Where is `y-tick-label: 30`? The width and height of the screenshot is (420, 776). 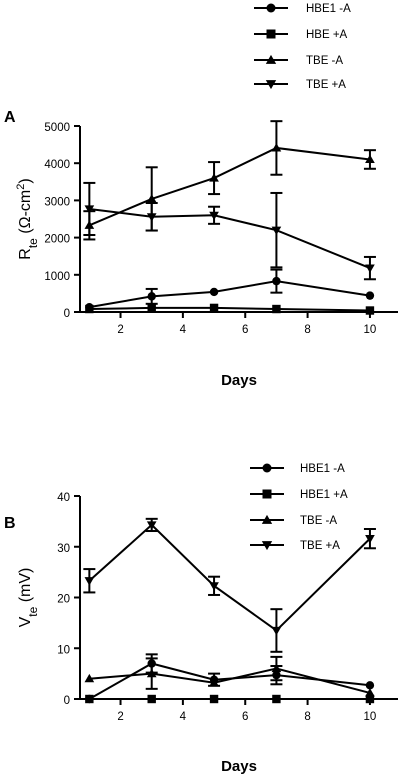
y-tick-label: 30 is located at coordinates (63, 549).